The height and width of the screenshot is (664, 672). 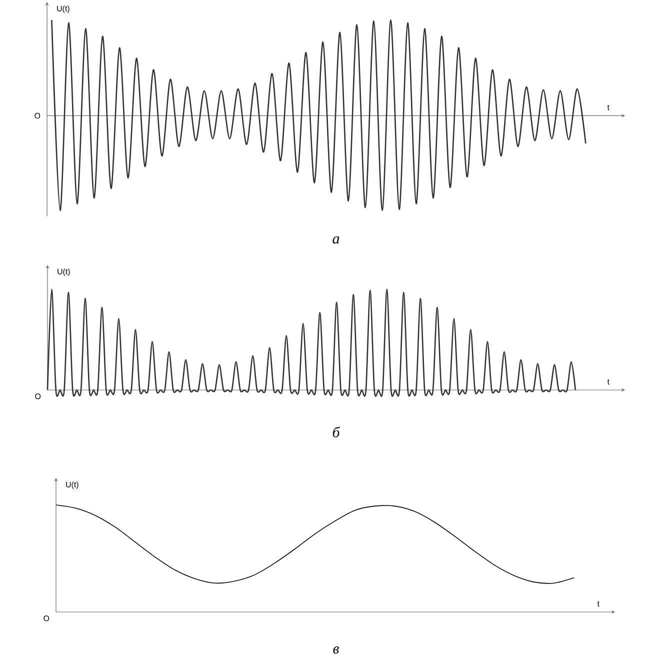 What do you see at coordinates (336, 650) in the screenshot?
I see `text: в` at bounding box center [336, 650].